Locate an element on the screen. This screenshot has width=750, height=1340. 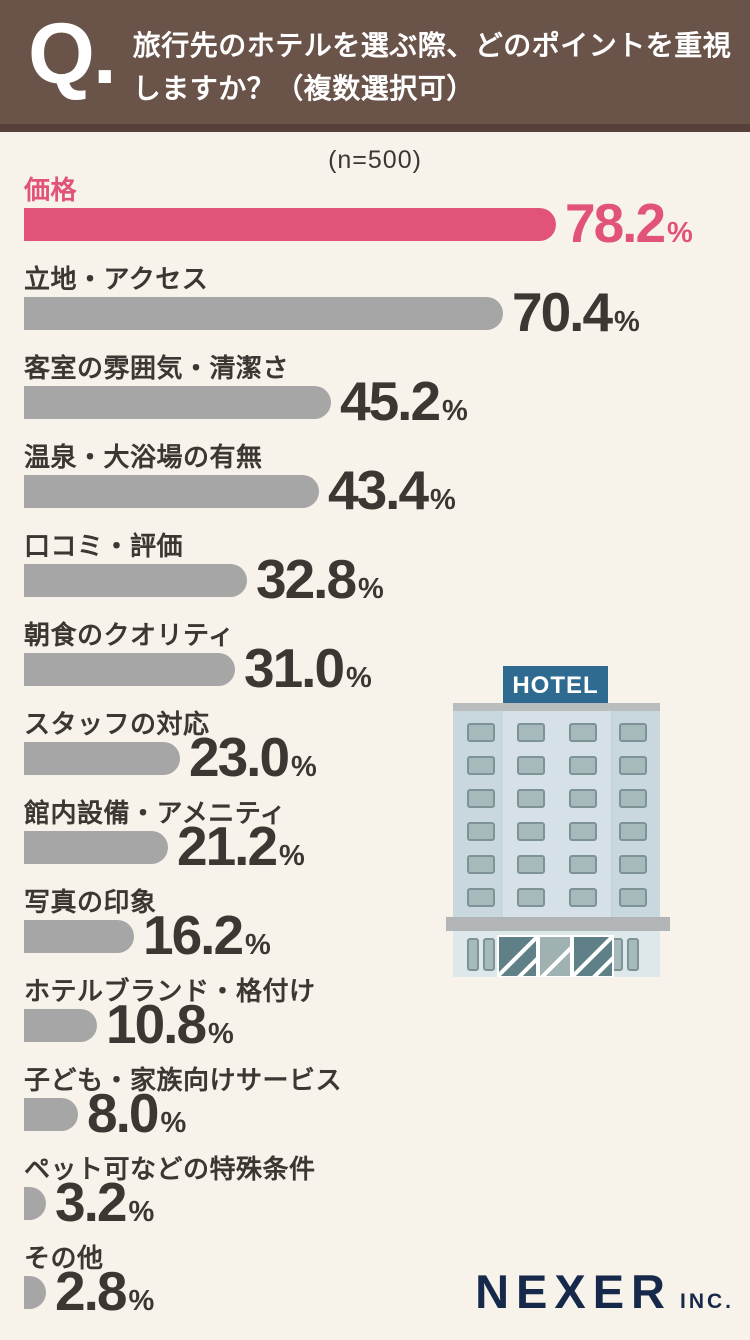
bar-line: 45.2% is located at coordinates (375, 401).